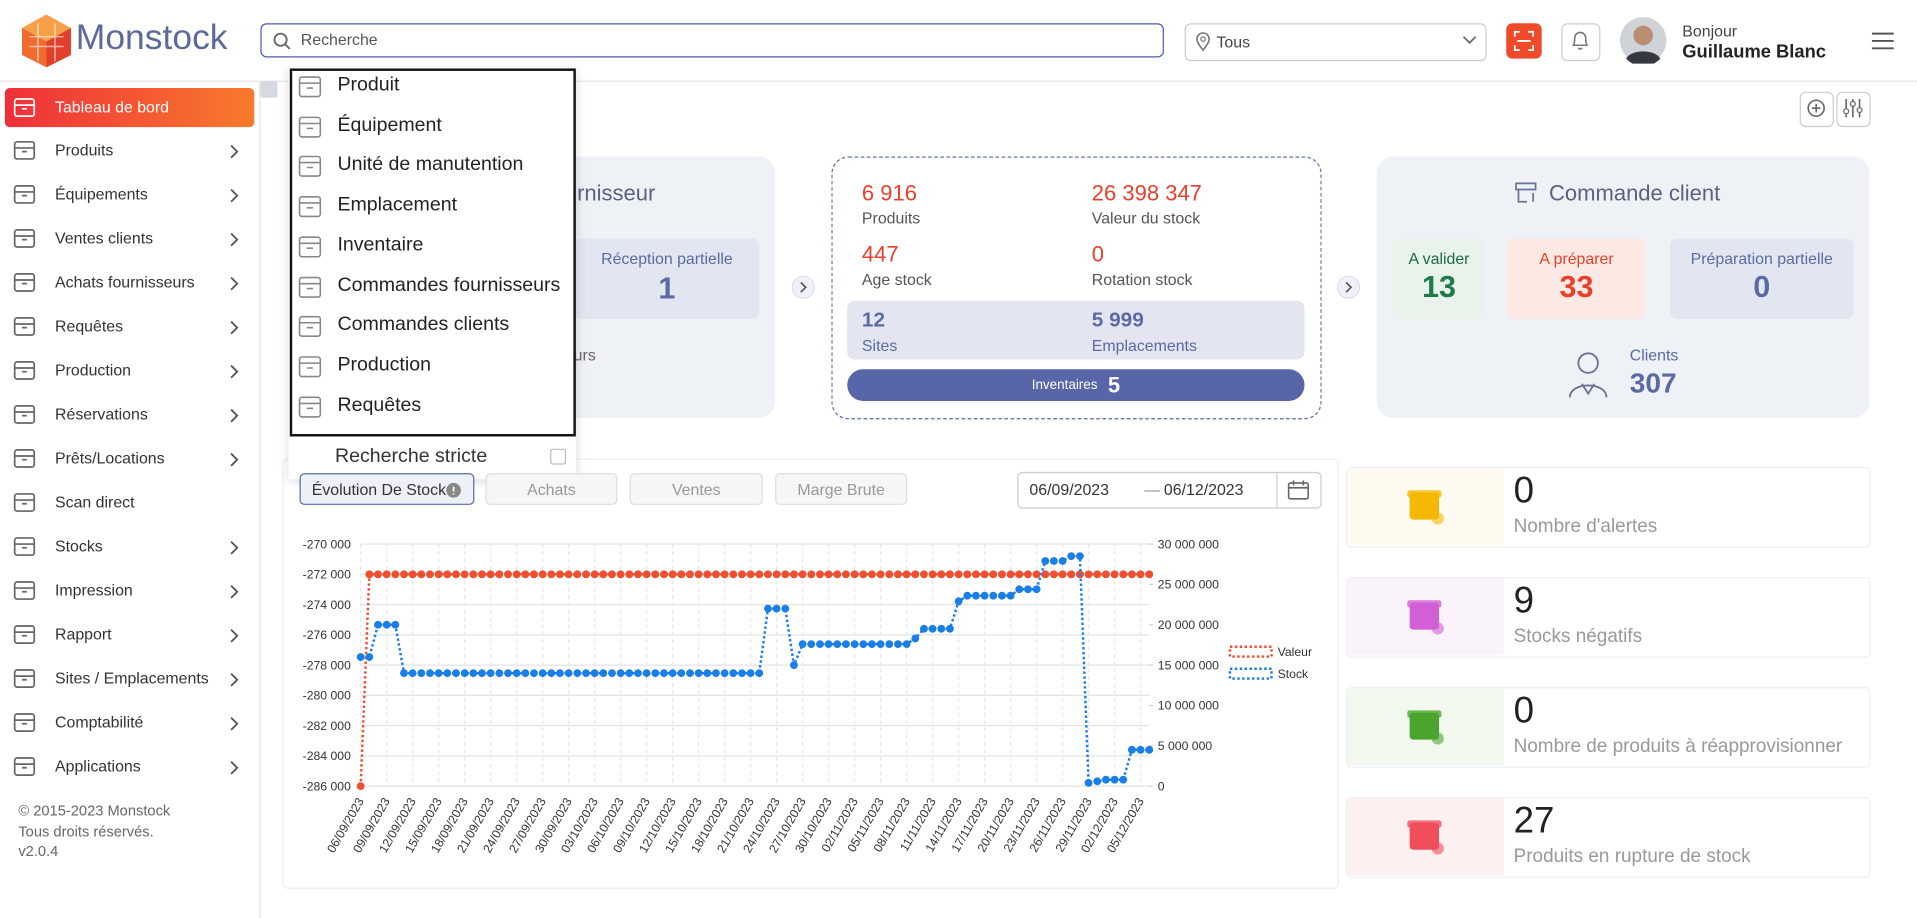 This screenshot has height=918, width=1917. I want to click on settings-icon, so click(1853, 108).